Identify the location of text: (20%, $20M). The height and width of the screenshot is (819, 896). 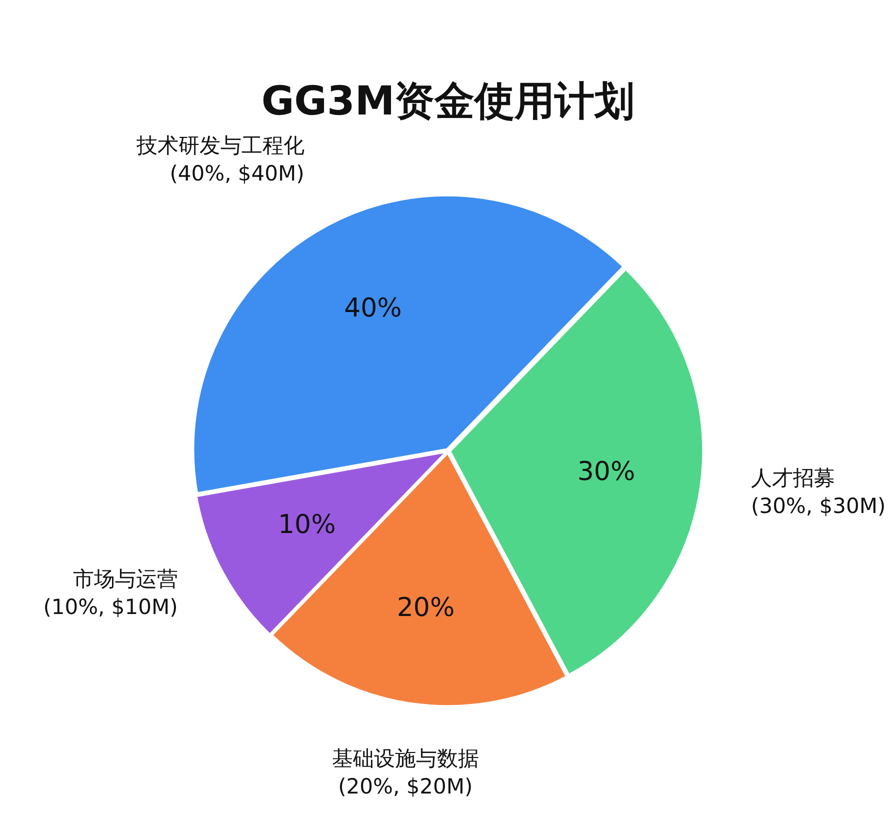
(405, 786).